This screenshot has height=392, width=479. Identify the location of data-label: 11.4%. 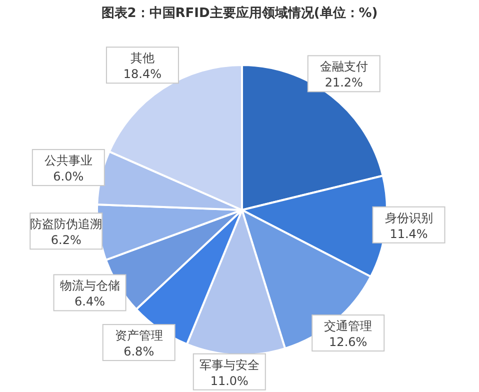
(409, 233).